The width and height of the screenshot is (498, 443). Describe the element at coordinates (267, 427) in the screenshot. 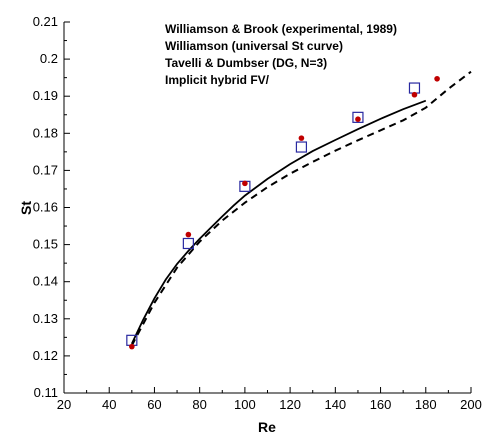

I see `x-axis-title: Re` at that location.